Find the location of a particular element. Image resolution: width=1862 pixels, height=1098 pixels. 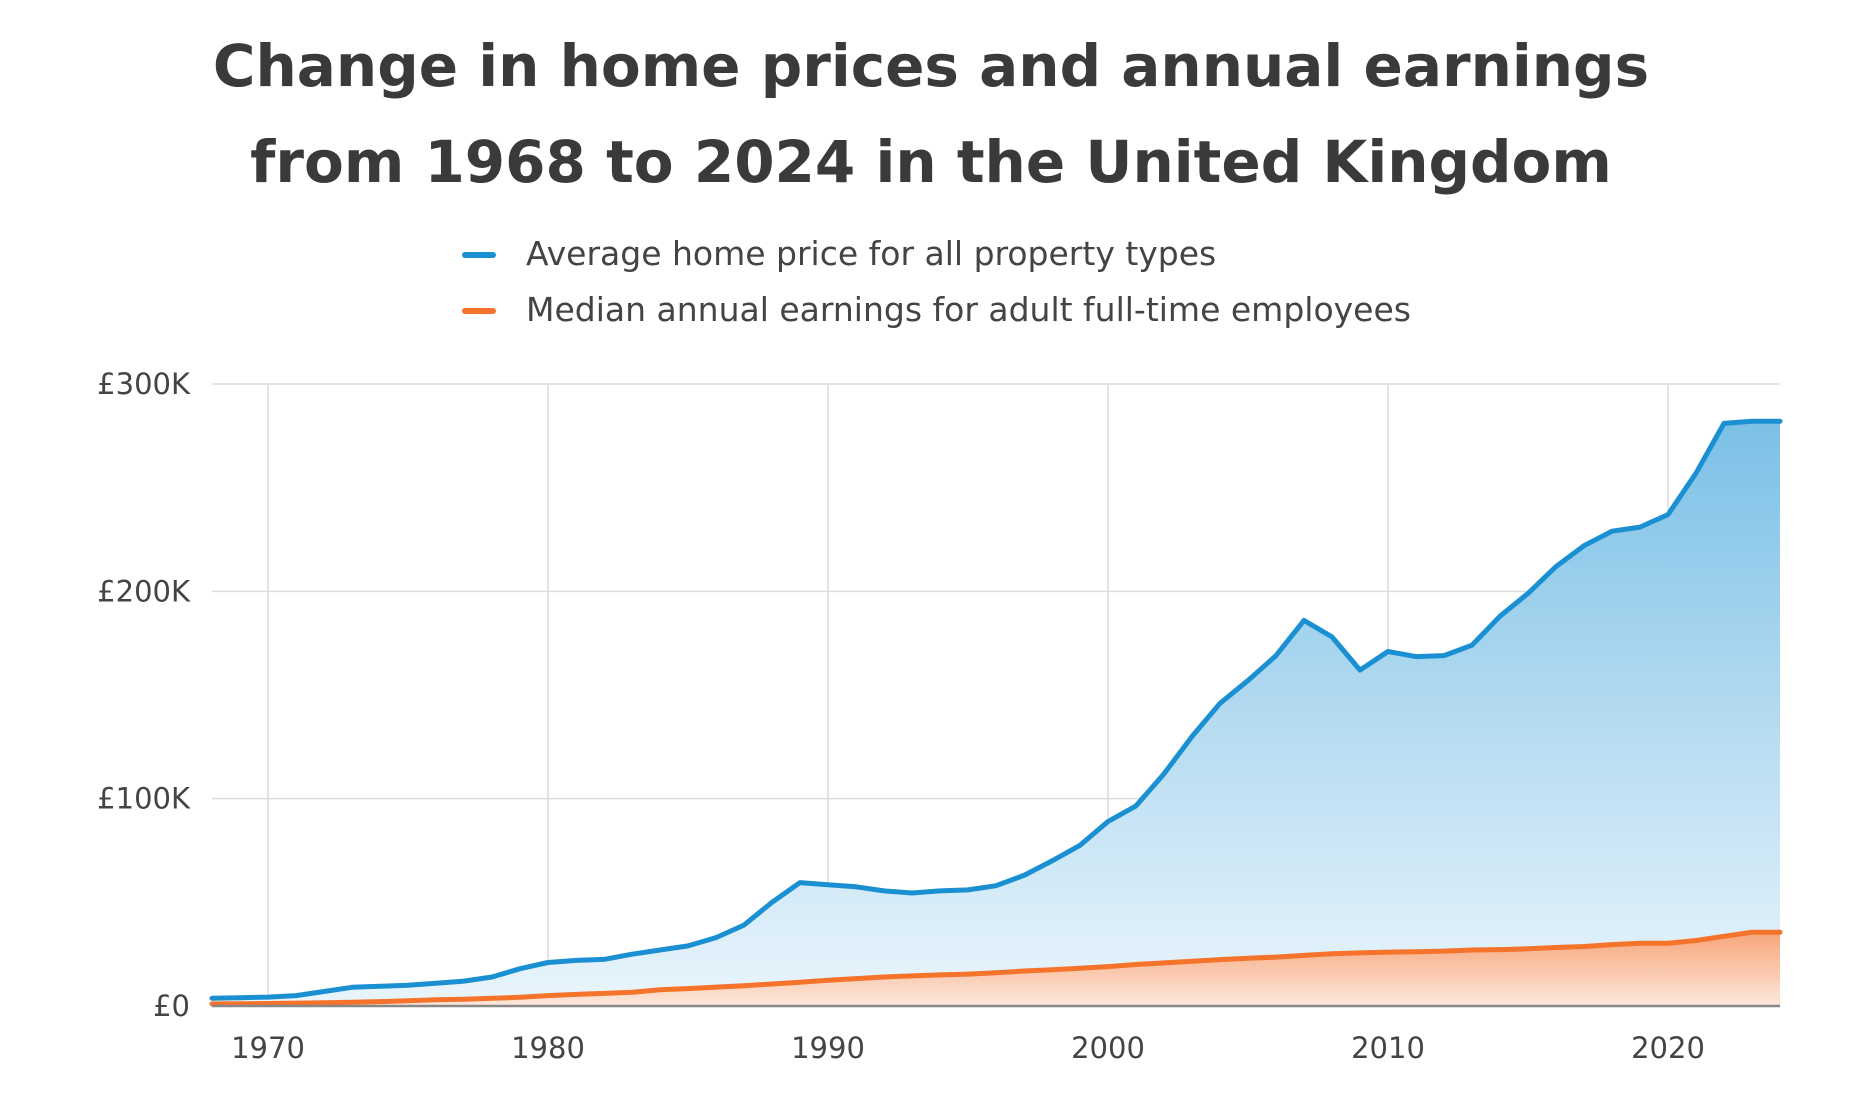

x-tick-label: 2010 is located at coordinates (1388, 1048).